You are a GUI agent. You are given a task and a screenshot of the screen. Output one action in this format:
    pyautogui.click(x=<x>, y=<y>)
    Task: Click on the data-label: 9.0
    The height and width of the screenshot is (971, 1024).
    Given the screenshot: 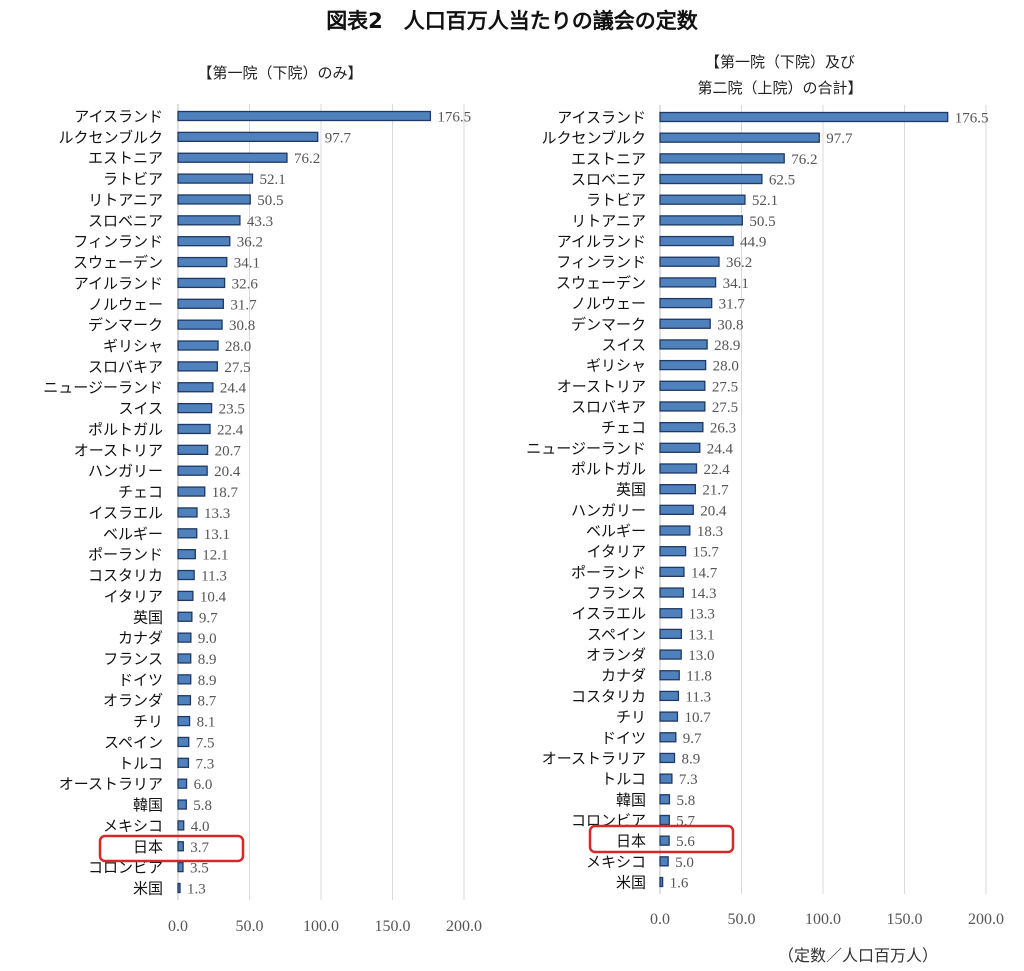 What is the action you would take?
    pyautogui.click(x=207, y=639)
    